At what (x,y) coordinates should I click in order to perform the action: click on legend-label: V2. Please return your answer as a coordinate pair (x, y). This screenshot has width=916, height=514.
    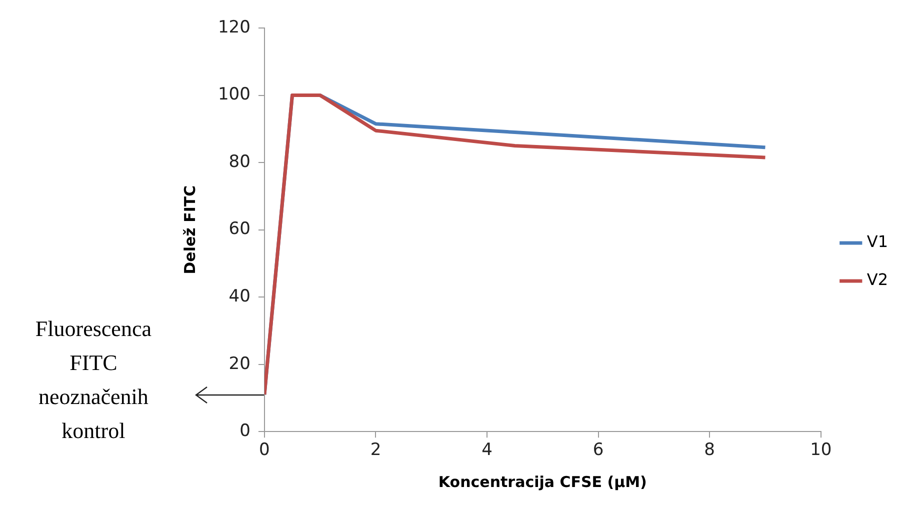
    Looking at the image, I should click on (877, 280).